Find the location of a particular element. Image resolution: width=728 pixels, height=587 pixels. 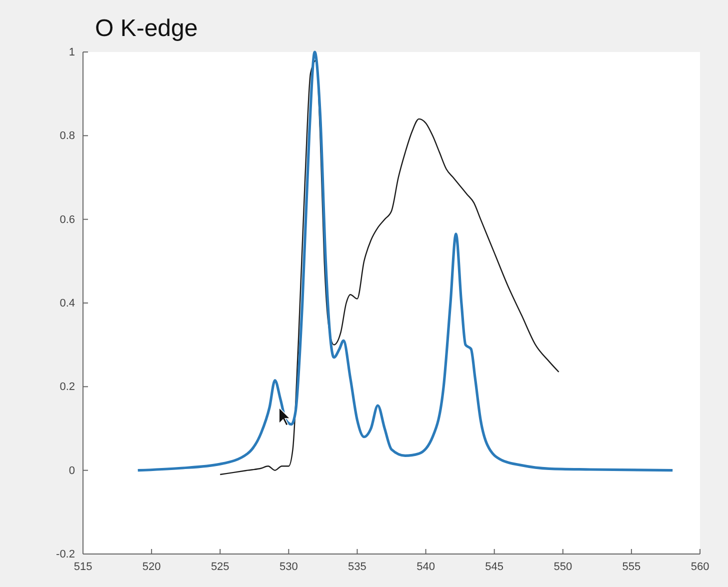

y-tick-label: 0.2 is located at coordinates (67, 387).